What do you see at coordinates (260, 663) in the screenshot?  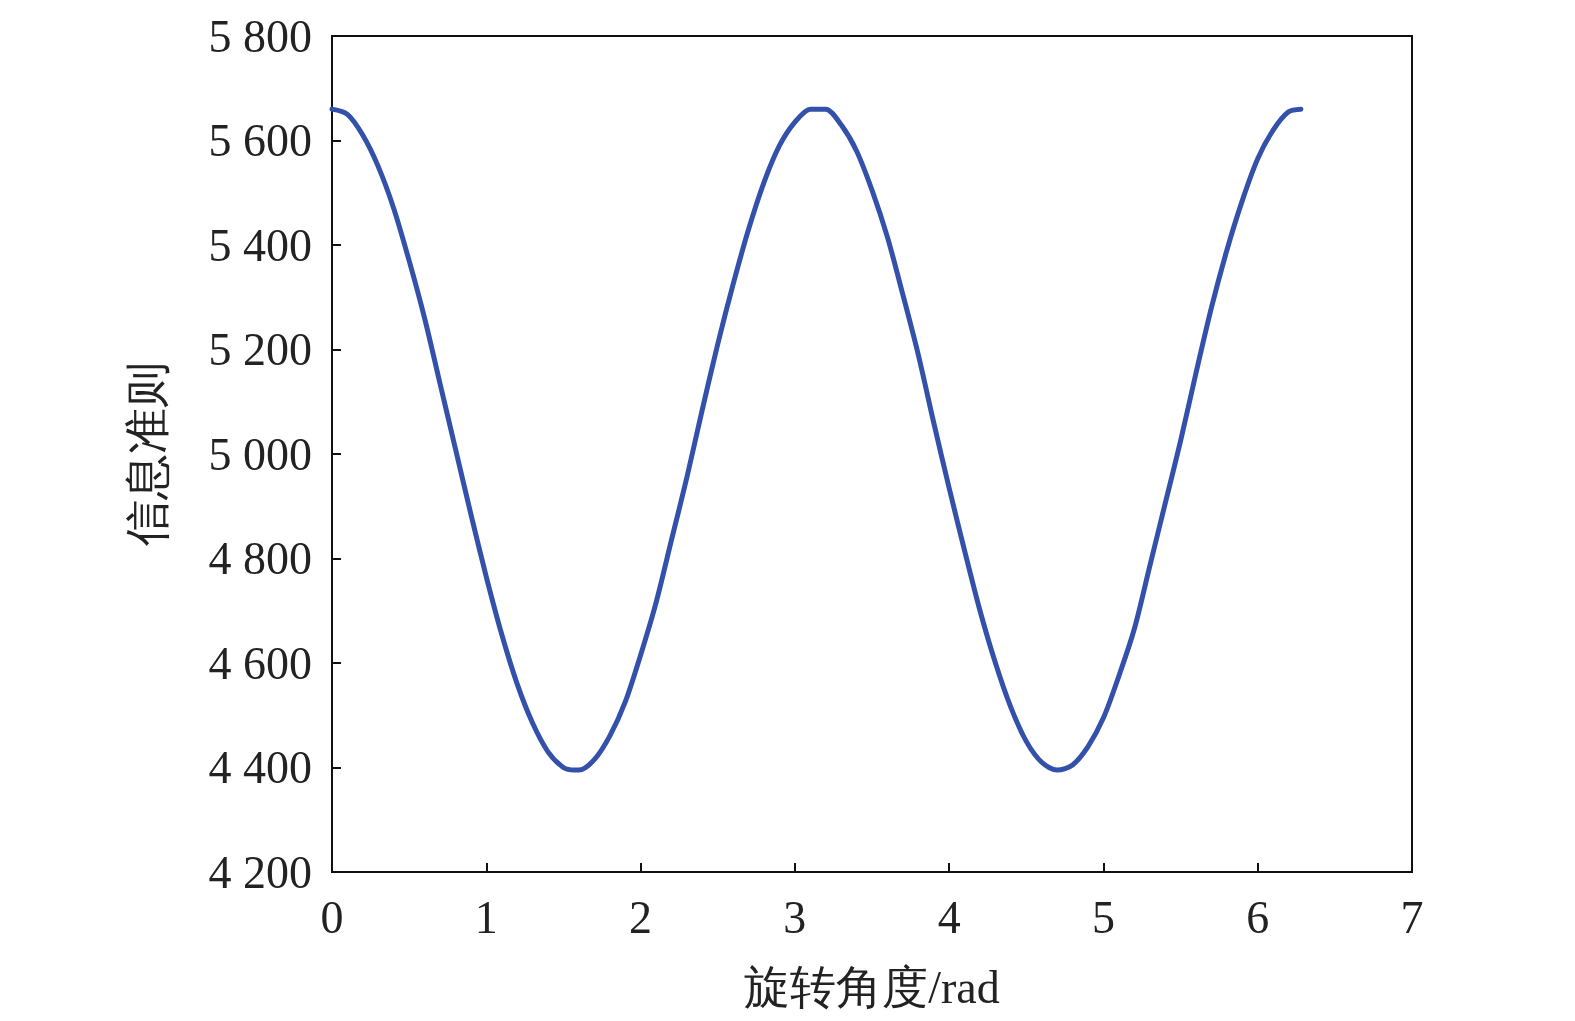 I see `y-tick-label: 4 600` at bounding box center [260, 663].